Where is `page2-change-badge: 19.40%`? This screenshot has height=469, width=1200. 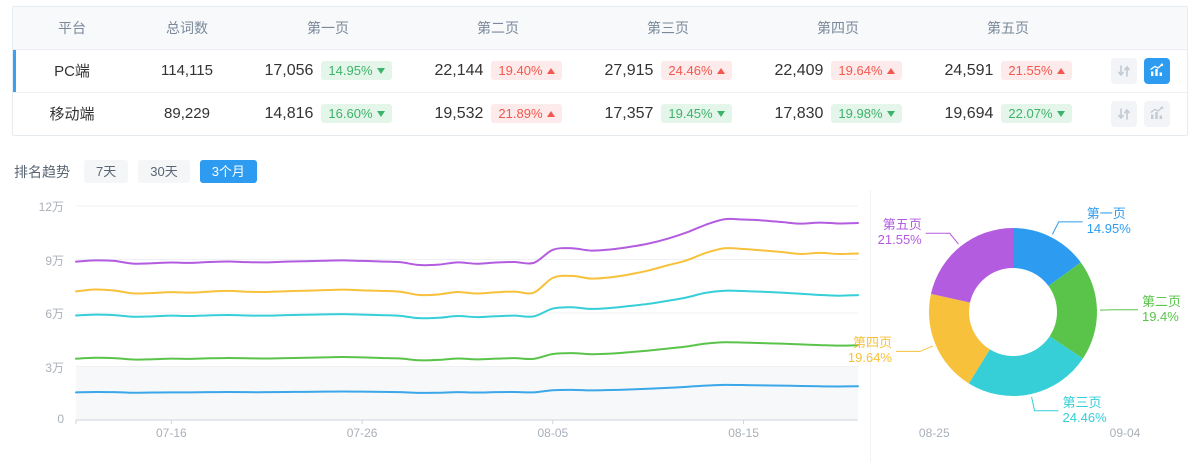 page2-change-badge: 19.40% is located at coordinates (526, 70).